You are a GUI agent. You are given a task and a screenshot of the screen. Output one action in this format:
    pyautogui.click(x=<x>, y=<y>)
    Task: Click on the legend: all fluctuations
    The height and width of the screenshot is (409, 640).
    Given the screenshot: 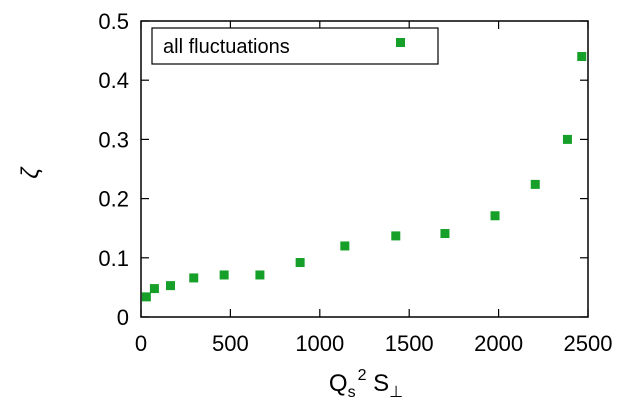 What is the action you would take?
    pyautogui.click(x=295, y=46)
    